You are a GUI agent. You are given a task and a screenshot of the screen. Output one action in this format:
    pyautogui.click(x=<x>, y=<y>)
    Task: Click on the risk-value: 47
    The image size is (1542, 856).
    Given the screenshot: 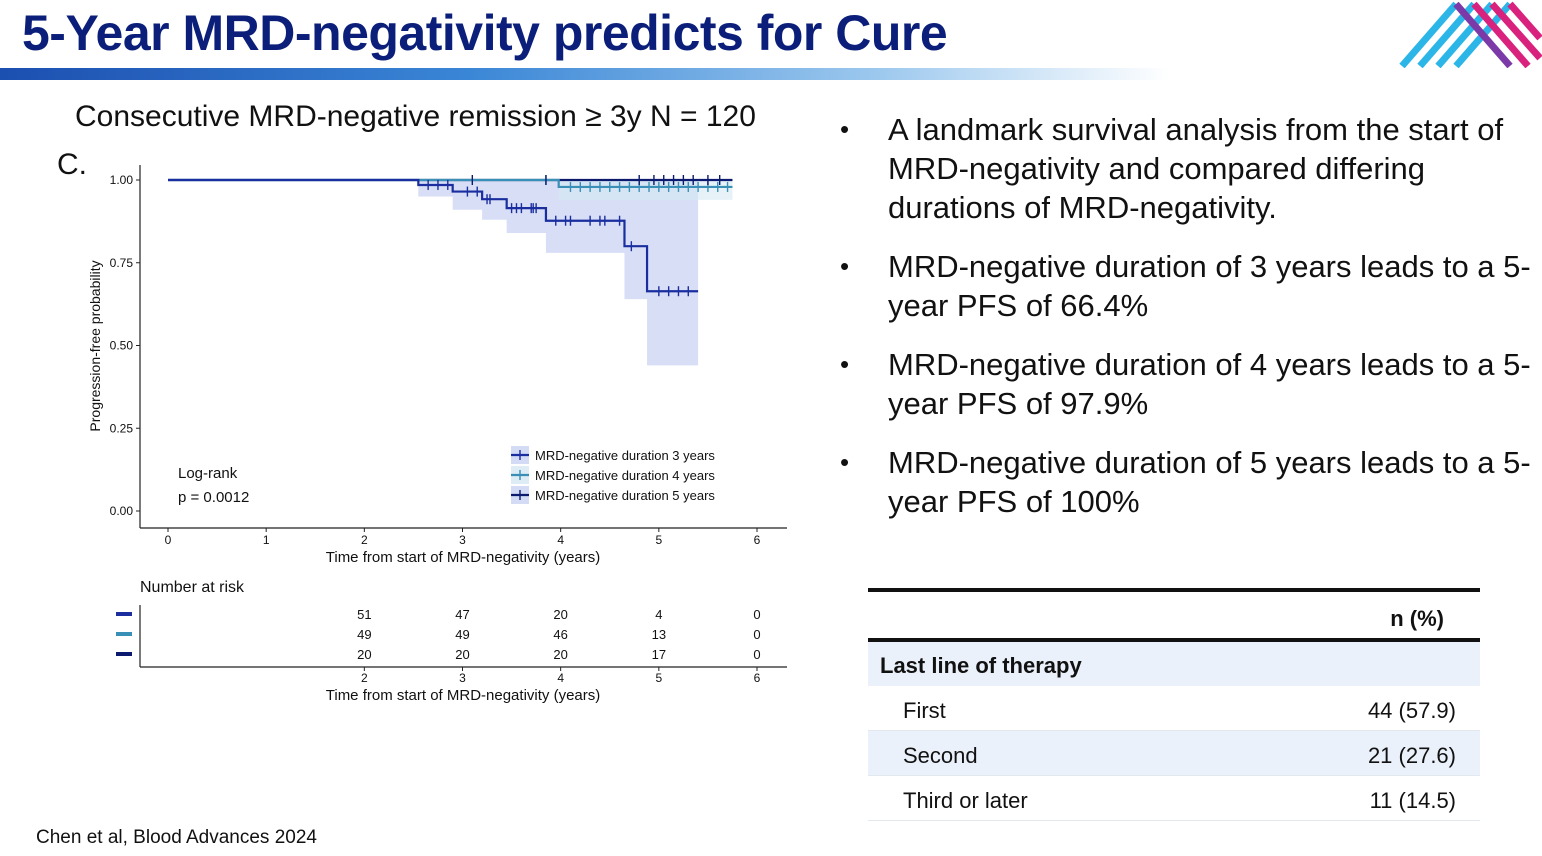 What is the action you would take?
    pyautogui.click(x=462, y=614)
    